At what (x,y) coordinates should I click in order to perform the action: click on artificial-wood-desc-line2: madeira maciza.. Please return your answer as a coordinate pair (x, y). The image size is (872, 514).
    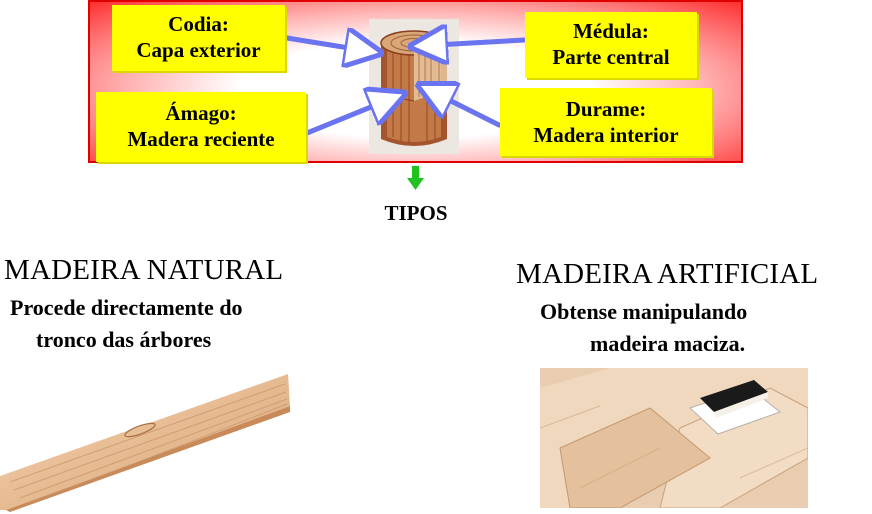
    Looking at the image, I should click on (668, 343).